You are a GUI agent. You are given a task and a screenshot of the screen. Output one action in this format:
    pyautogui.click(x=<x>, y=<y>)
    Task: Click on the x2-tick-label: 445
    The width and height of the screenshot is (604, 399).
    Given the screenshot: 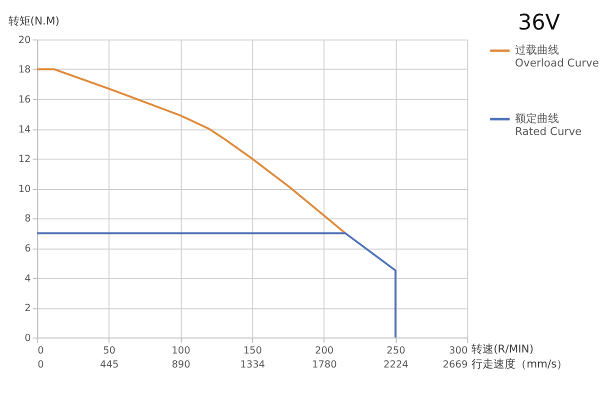 What is the action you would take?
    pyautogui.click(x=109, y=364)
    